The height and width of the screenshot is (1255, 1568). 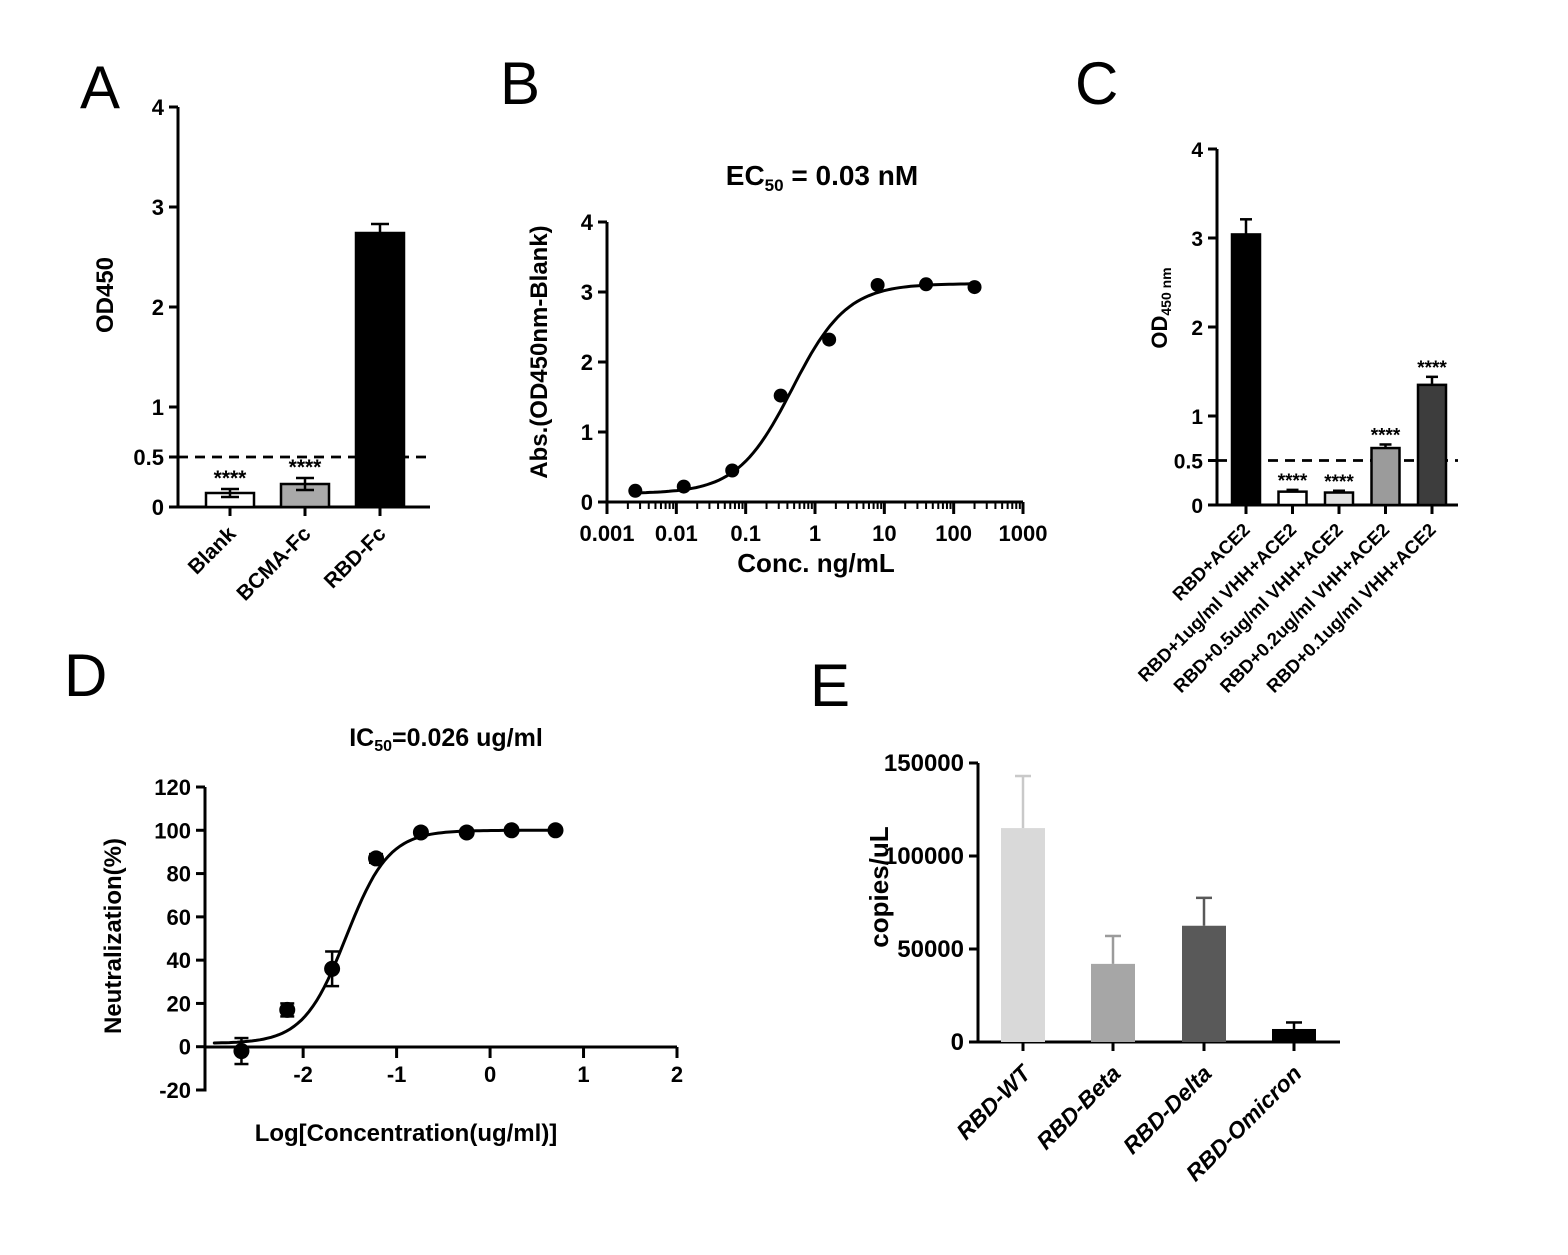 I want to click on bar-RBD-Delta, so click(x=1204, y=983).